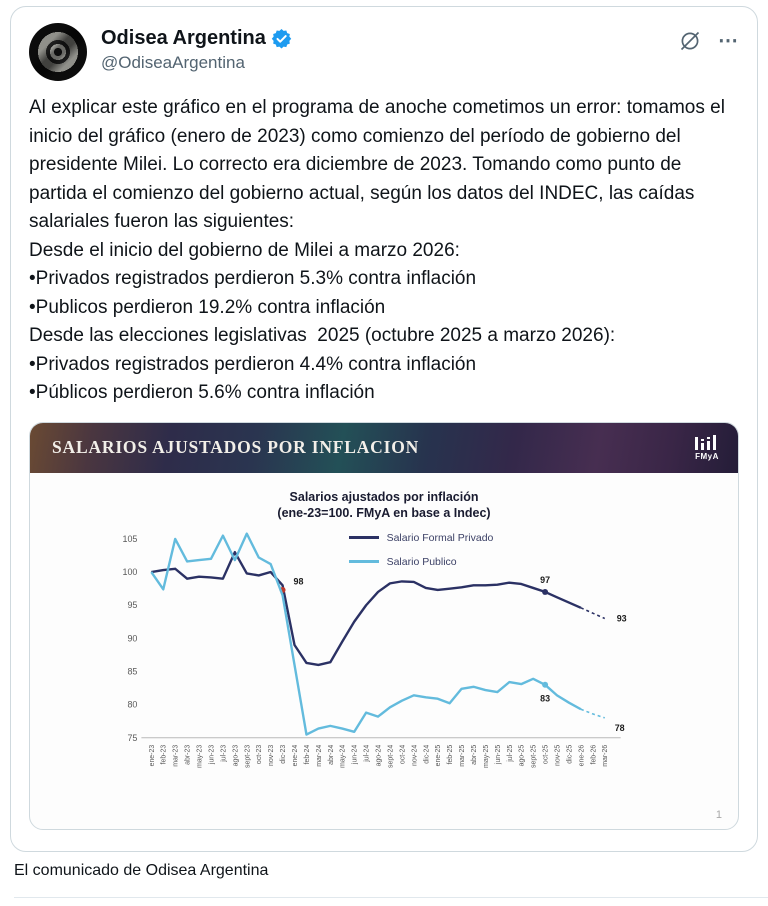  I want to click on svg-text: 97, so click(545, 580).